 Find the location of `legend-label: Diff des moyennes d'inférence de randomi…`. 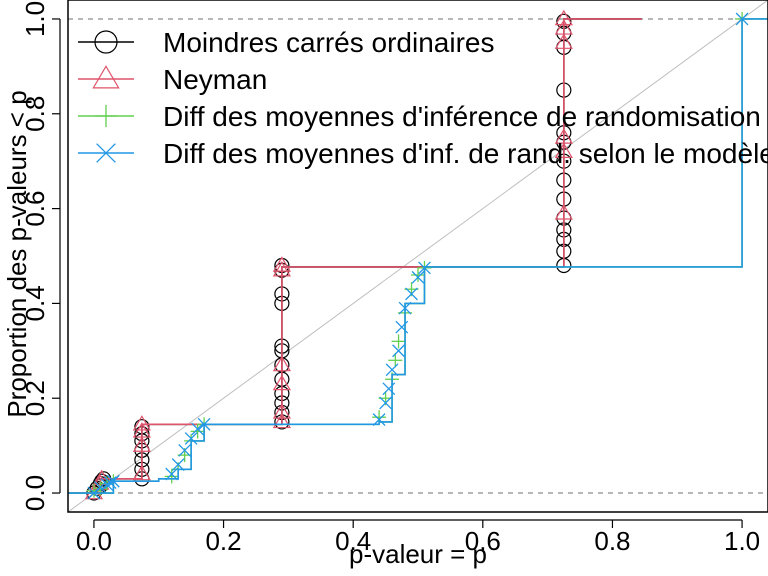

legend-label: Diff des moyennes d'inférence de randomi… is located at coordinates (462, 116).